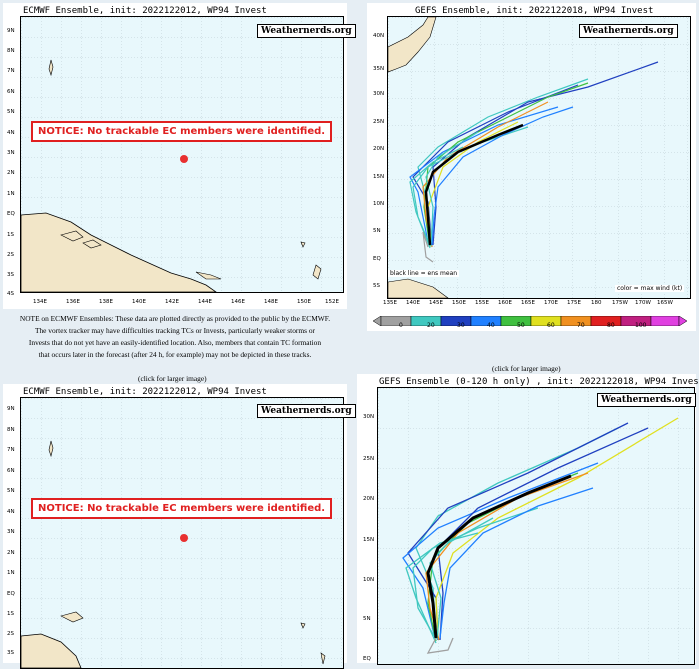  What do you see at coordinates (401, 325) in the screenshot?
I see `colorbar-label: 0` at bounding box center [401, 325].